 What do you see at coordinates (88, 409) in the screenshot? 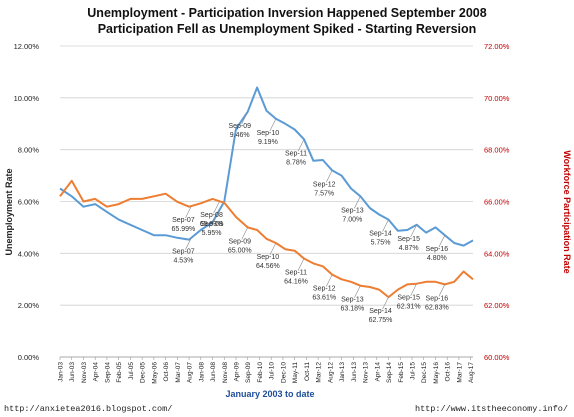
I see `footer-left-url: http://anxietea2016.blogspot.com/` at bounding box center [88, 409].